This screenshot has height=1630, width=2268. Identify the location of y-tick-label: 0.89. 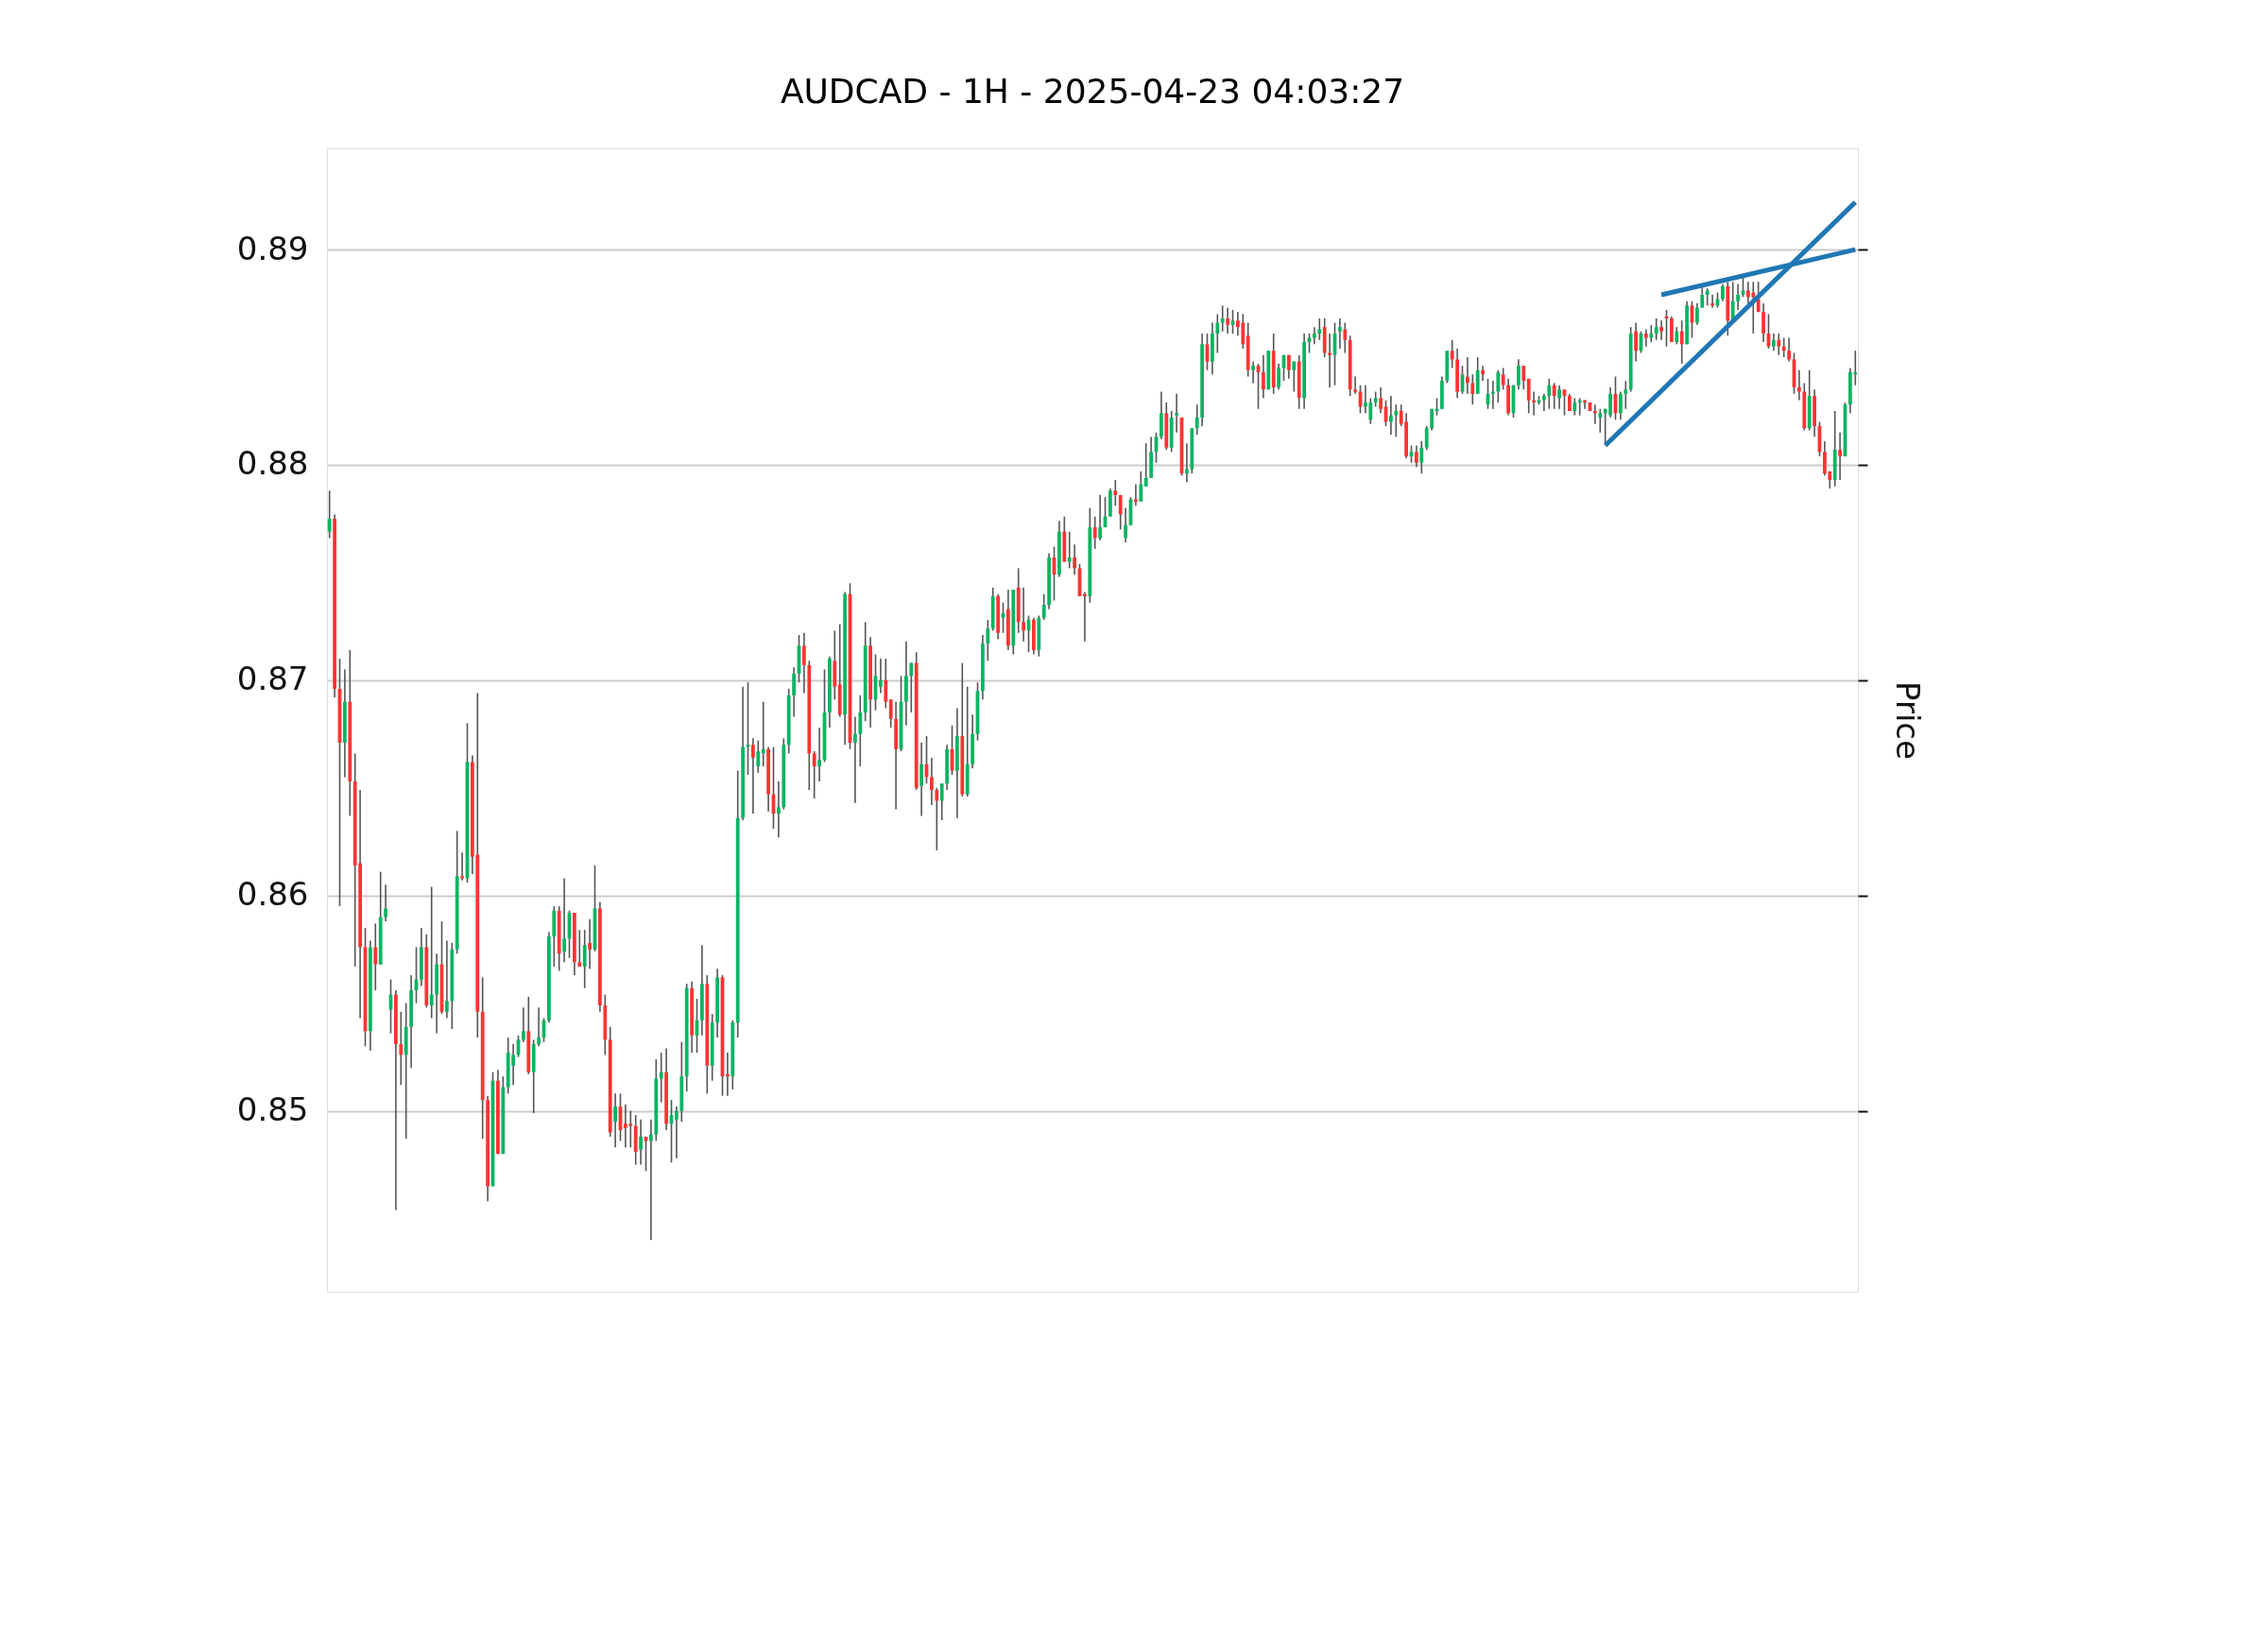
(272, 248).